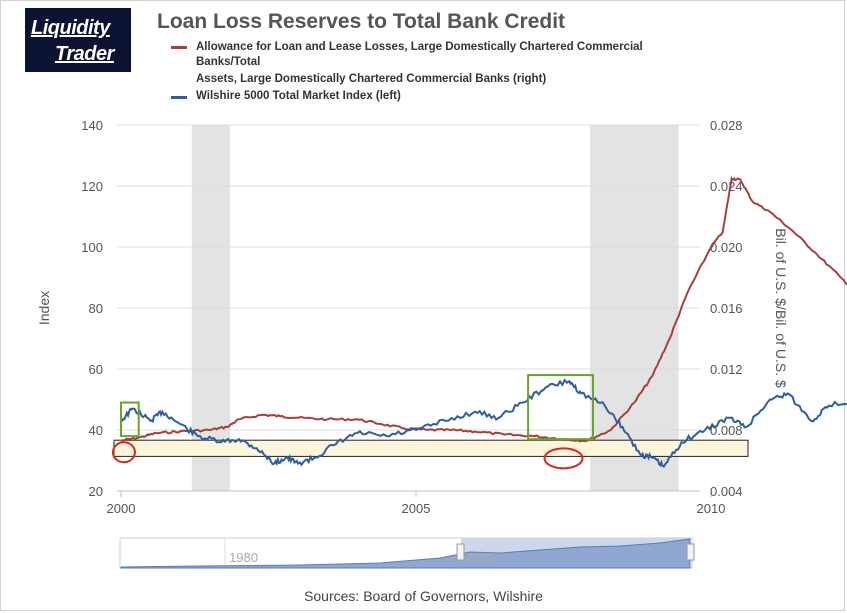 The width and height of the screenshot is (847, 613). Describe the element at coordinates (92, 186) in the screenshot. I see `y-left-tick-label-5: 120` at that location.